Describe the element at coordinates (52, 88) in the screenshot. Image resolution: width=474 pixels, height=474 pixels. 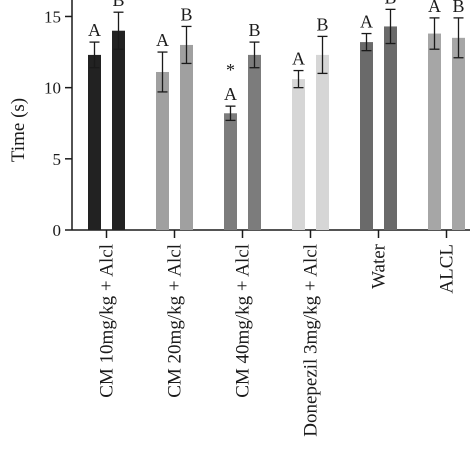
I see `y-tick-label: 10` at that location.